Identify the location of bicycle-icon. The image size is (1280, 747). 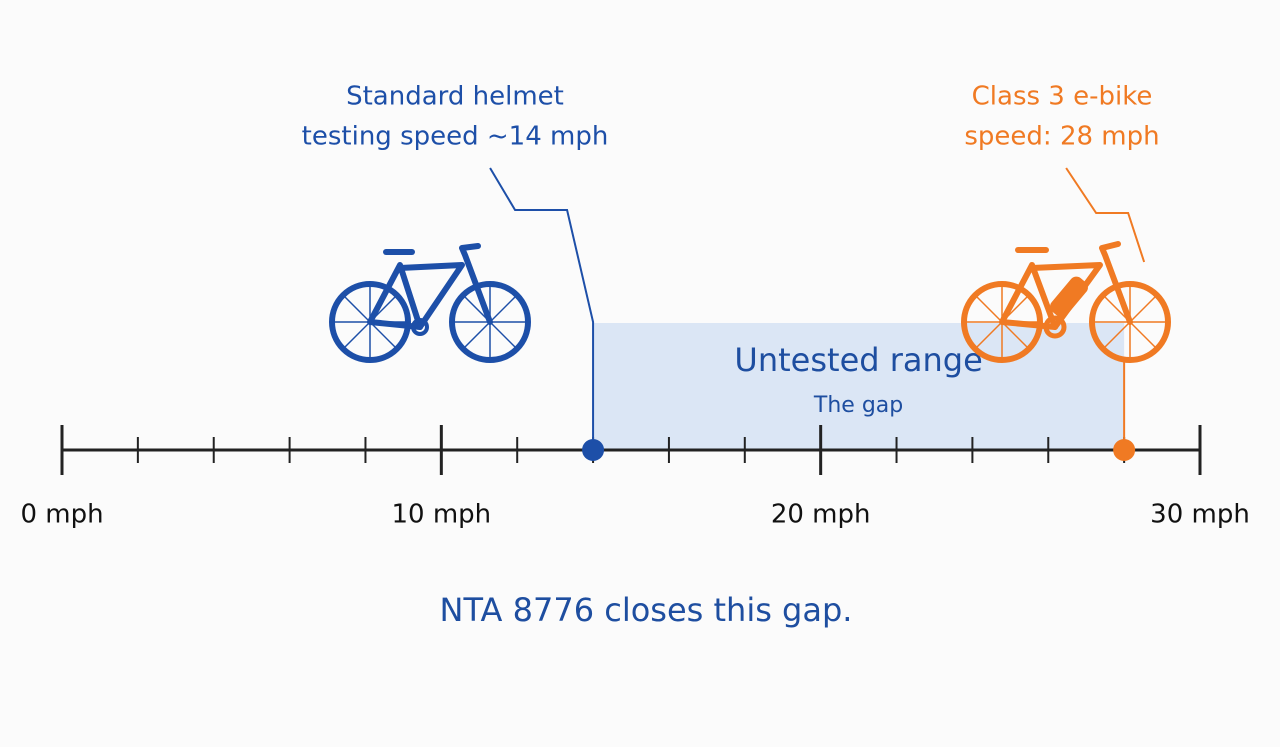
(430, 303).